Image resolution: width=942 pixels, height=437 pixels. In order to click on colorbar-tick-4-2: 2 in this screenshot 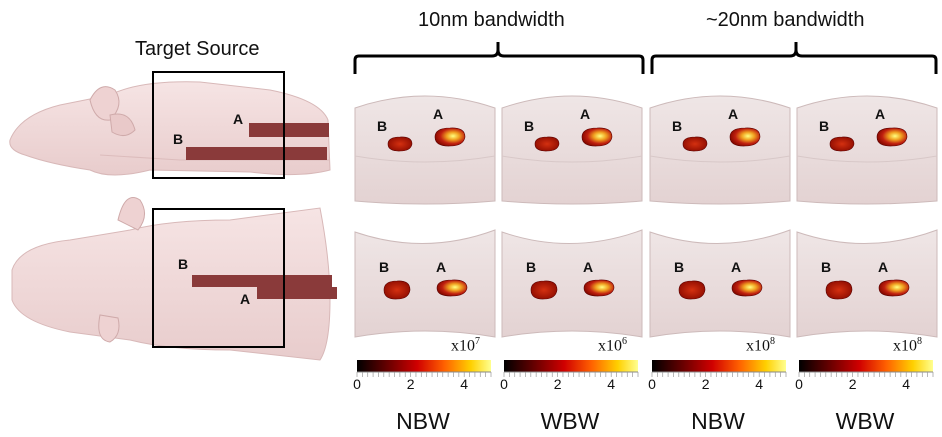, I will do `click(852, 384)`.